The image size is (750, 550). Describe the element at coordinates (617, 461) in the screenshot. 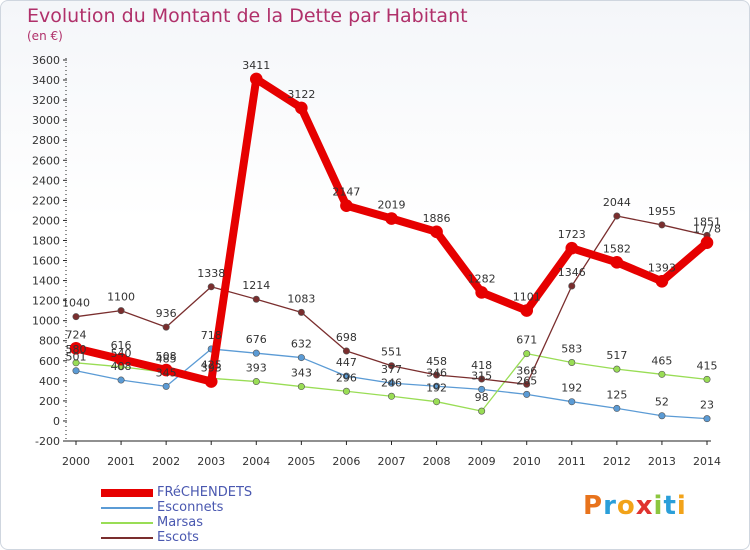

I see `x-tick-label: 2012` at that location.